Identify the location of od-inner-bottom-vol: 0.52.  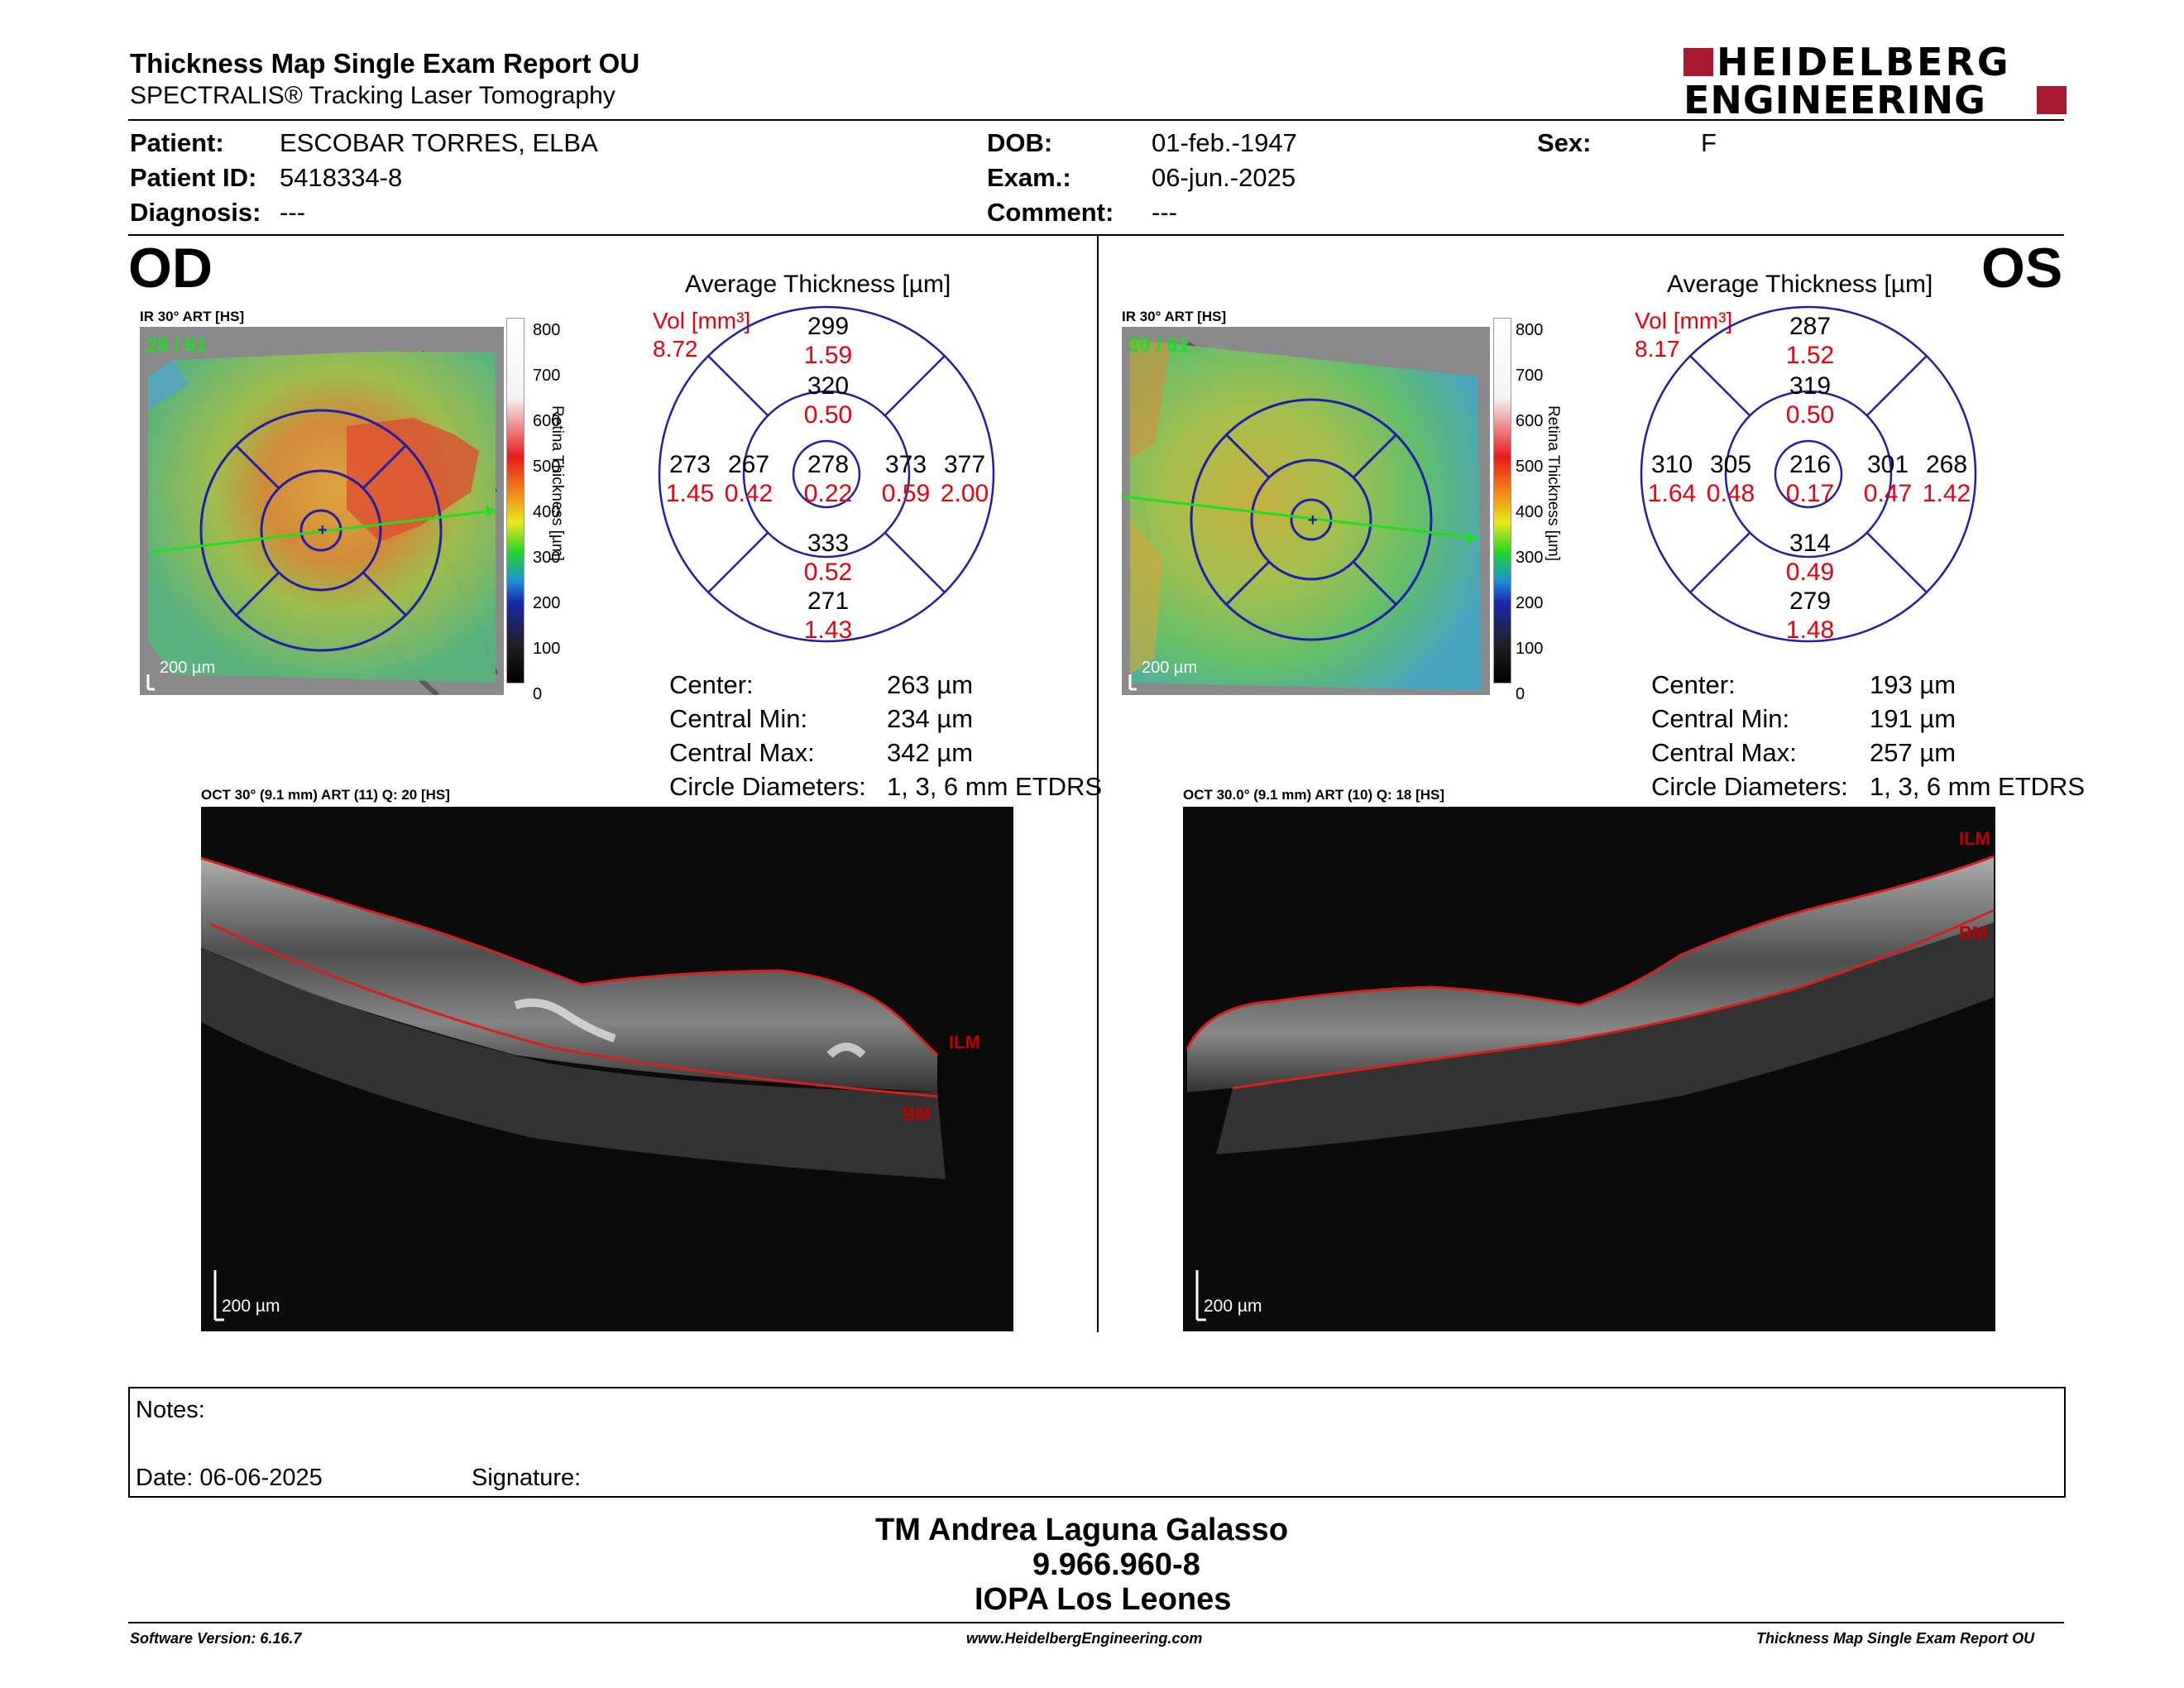
(828, 572).